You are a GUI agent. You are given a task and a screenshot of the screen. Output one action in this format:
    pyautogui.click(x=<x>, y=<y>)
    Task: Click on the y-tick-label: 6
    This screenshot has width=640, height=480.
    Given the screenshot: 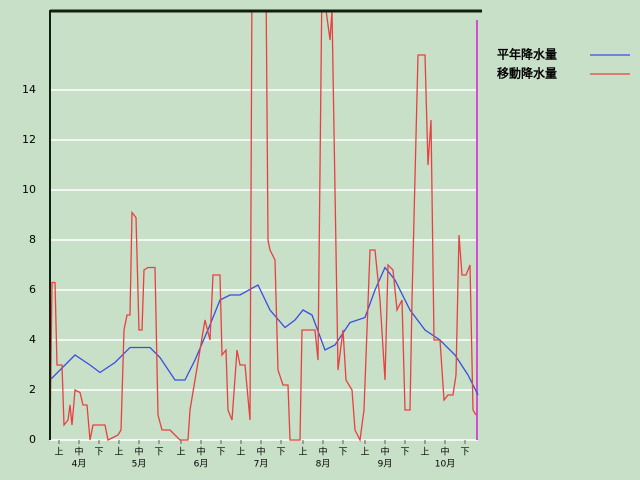 What is the action you would take?
    pyautogui.click(x=32, y=289)
    